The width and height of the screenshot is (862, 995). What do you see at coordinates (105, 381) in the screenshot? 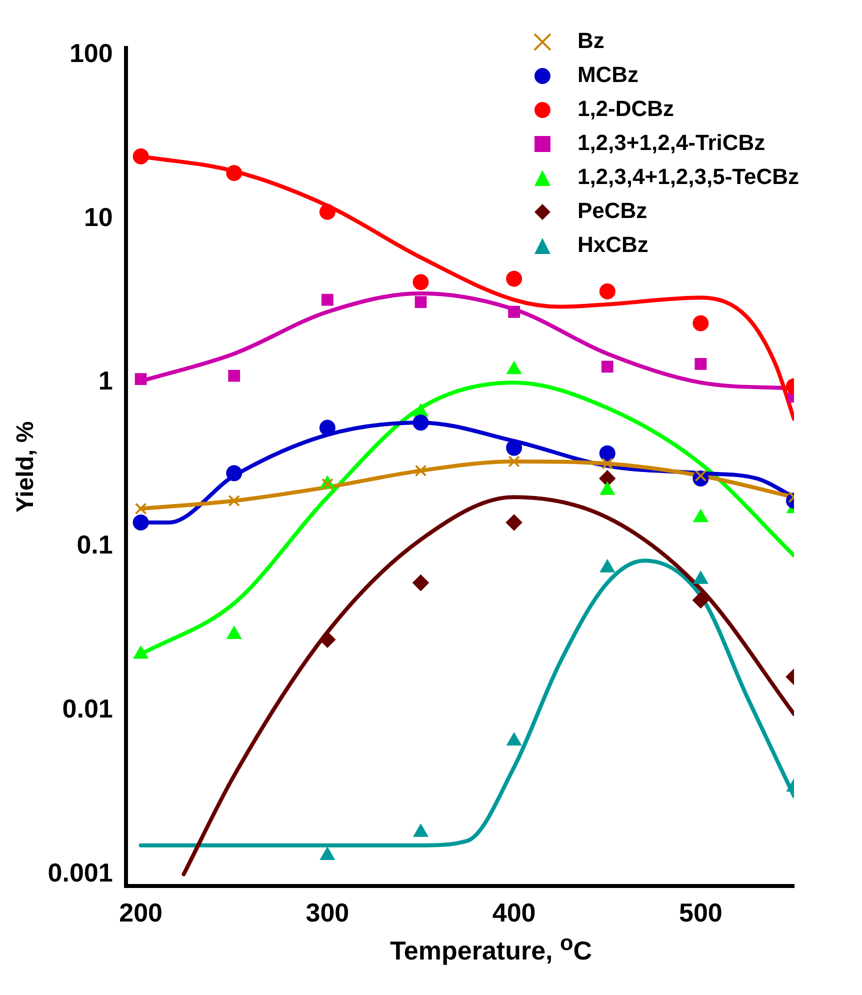
I see `y-tick-label: 1` at bounding box center [105, 381].